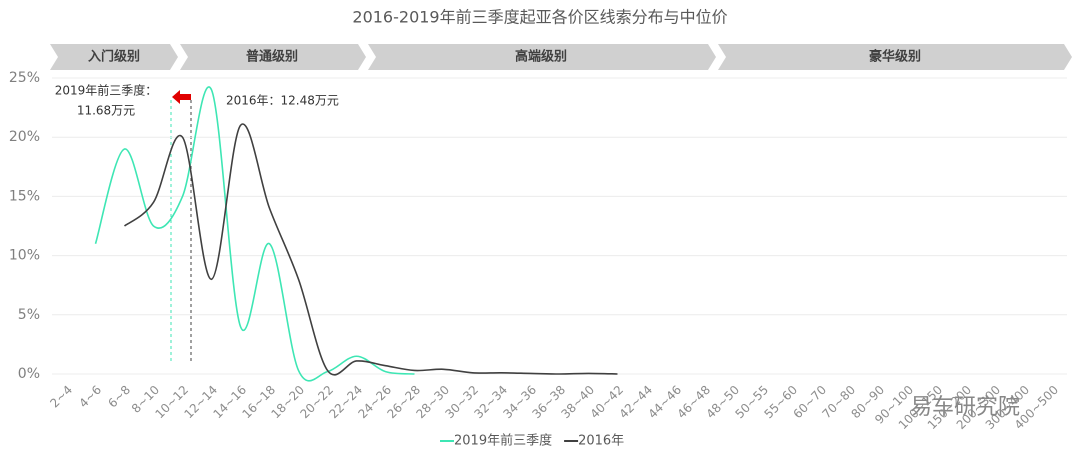  What do you see at coordinates (539, 17) in the screenshot?
I see `chart-title: 2016-2019年前三季度起亚各价区线索分布与中位价` at bounding box center [539, 17].